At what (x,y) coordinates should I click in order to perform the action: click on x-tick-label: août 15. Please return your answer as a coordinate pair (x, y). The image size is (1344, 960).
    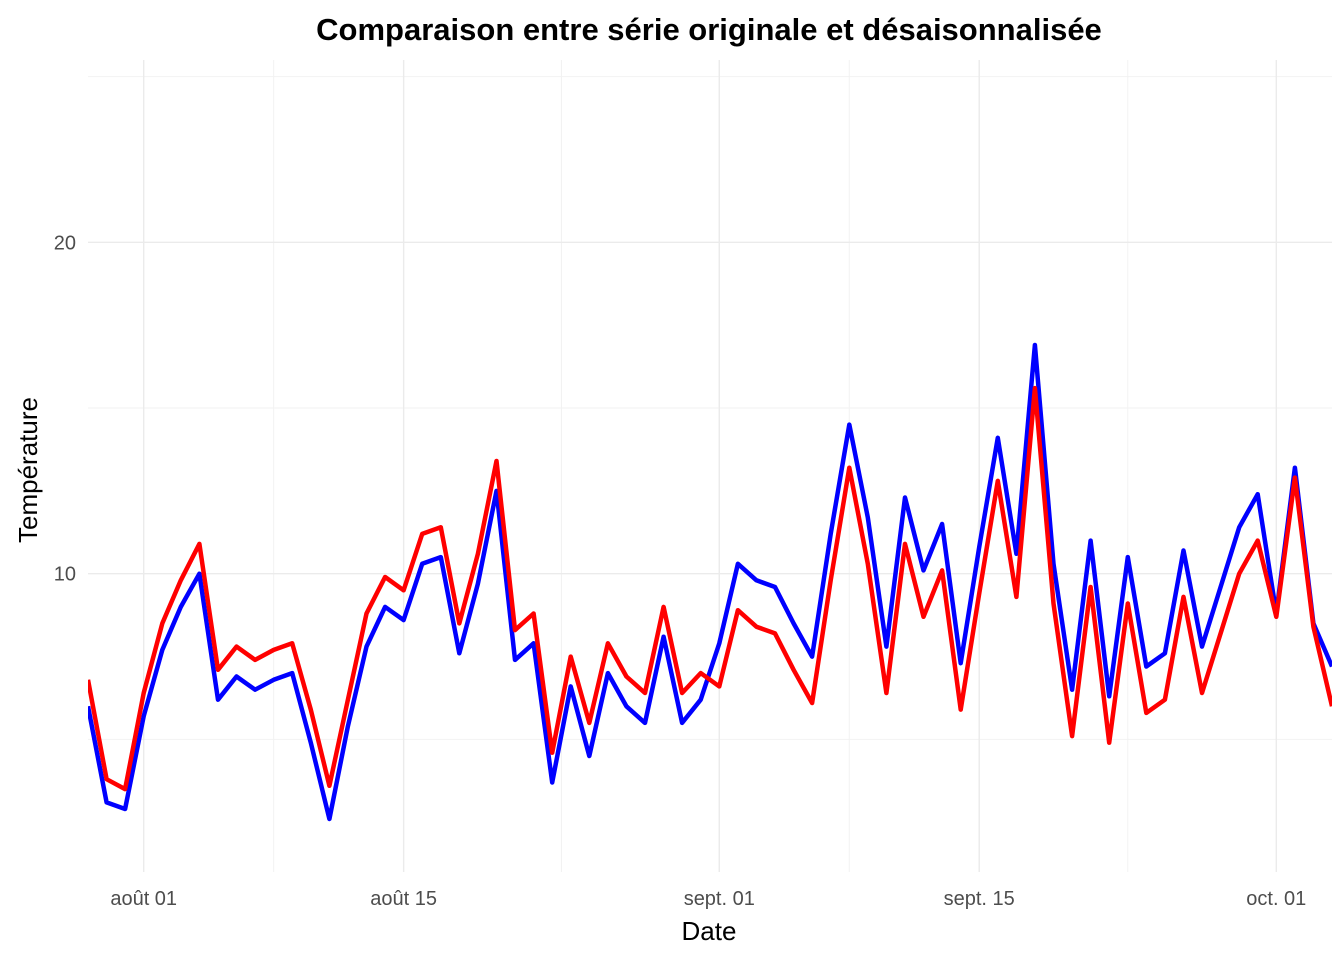
    Looking at the image, I should click on (403, 899).